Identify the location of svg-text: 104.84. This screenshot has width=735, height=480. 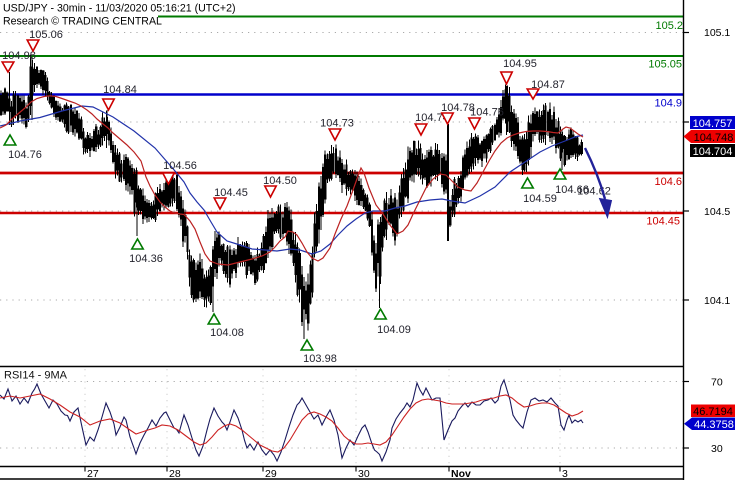
(120, 90).